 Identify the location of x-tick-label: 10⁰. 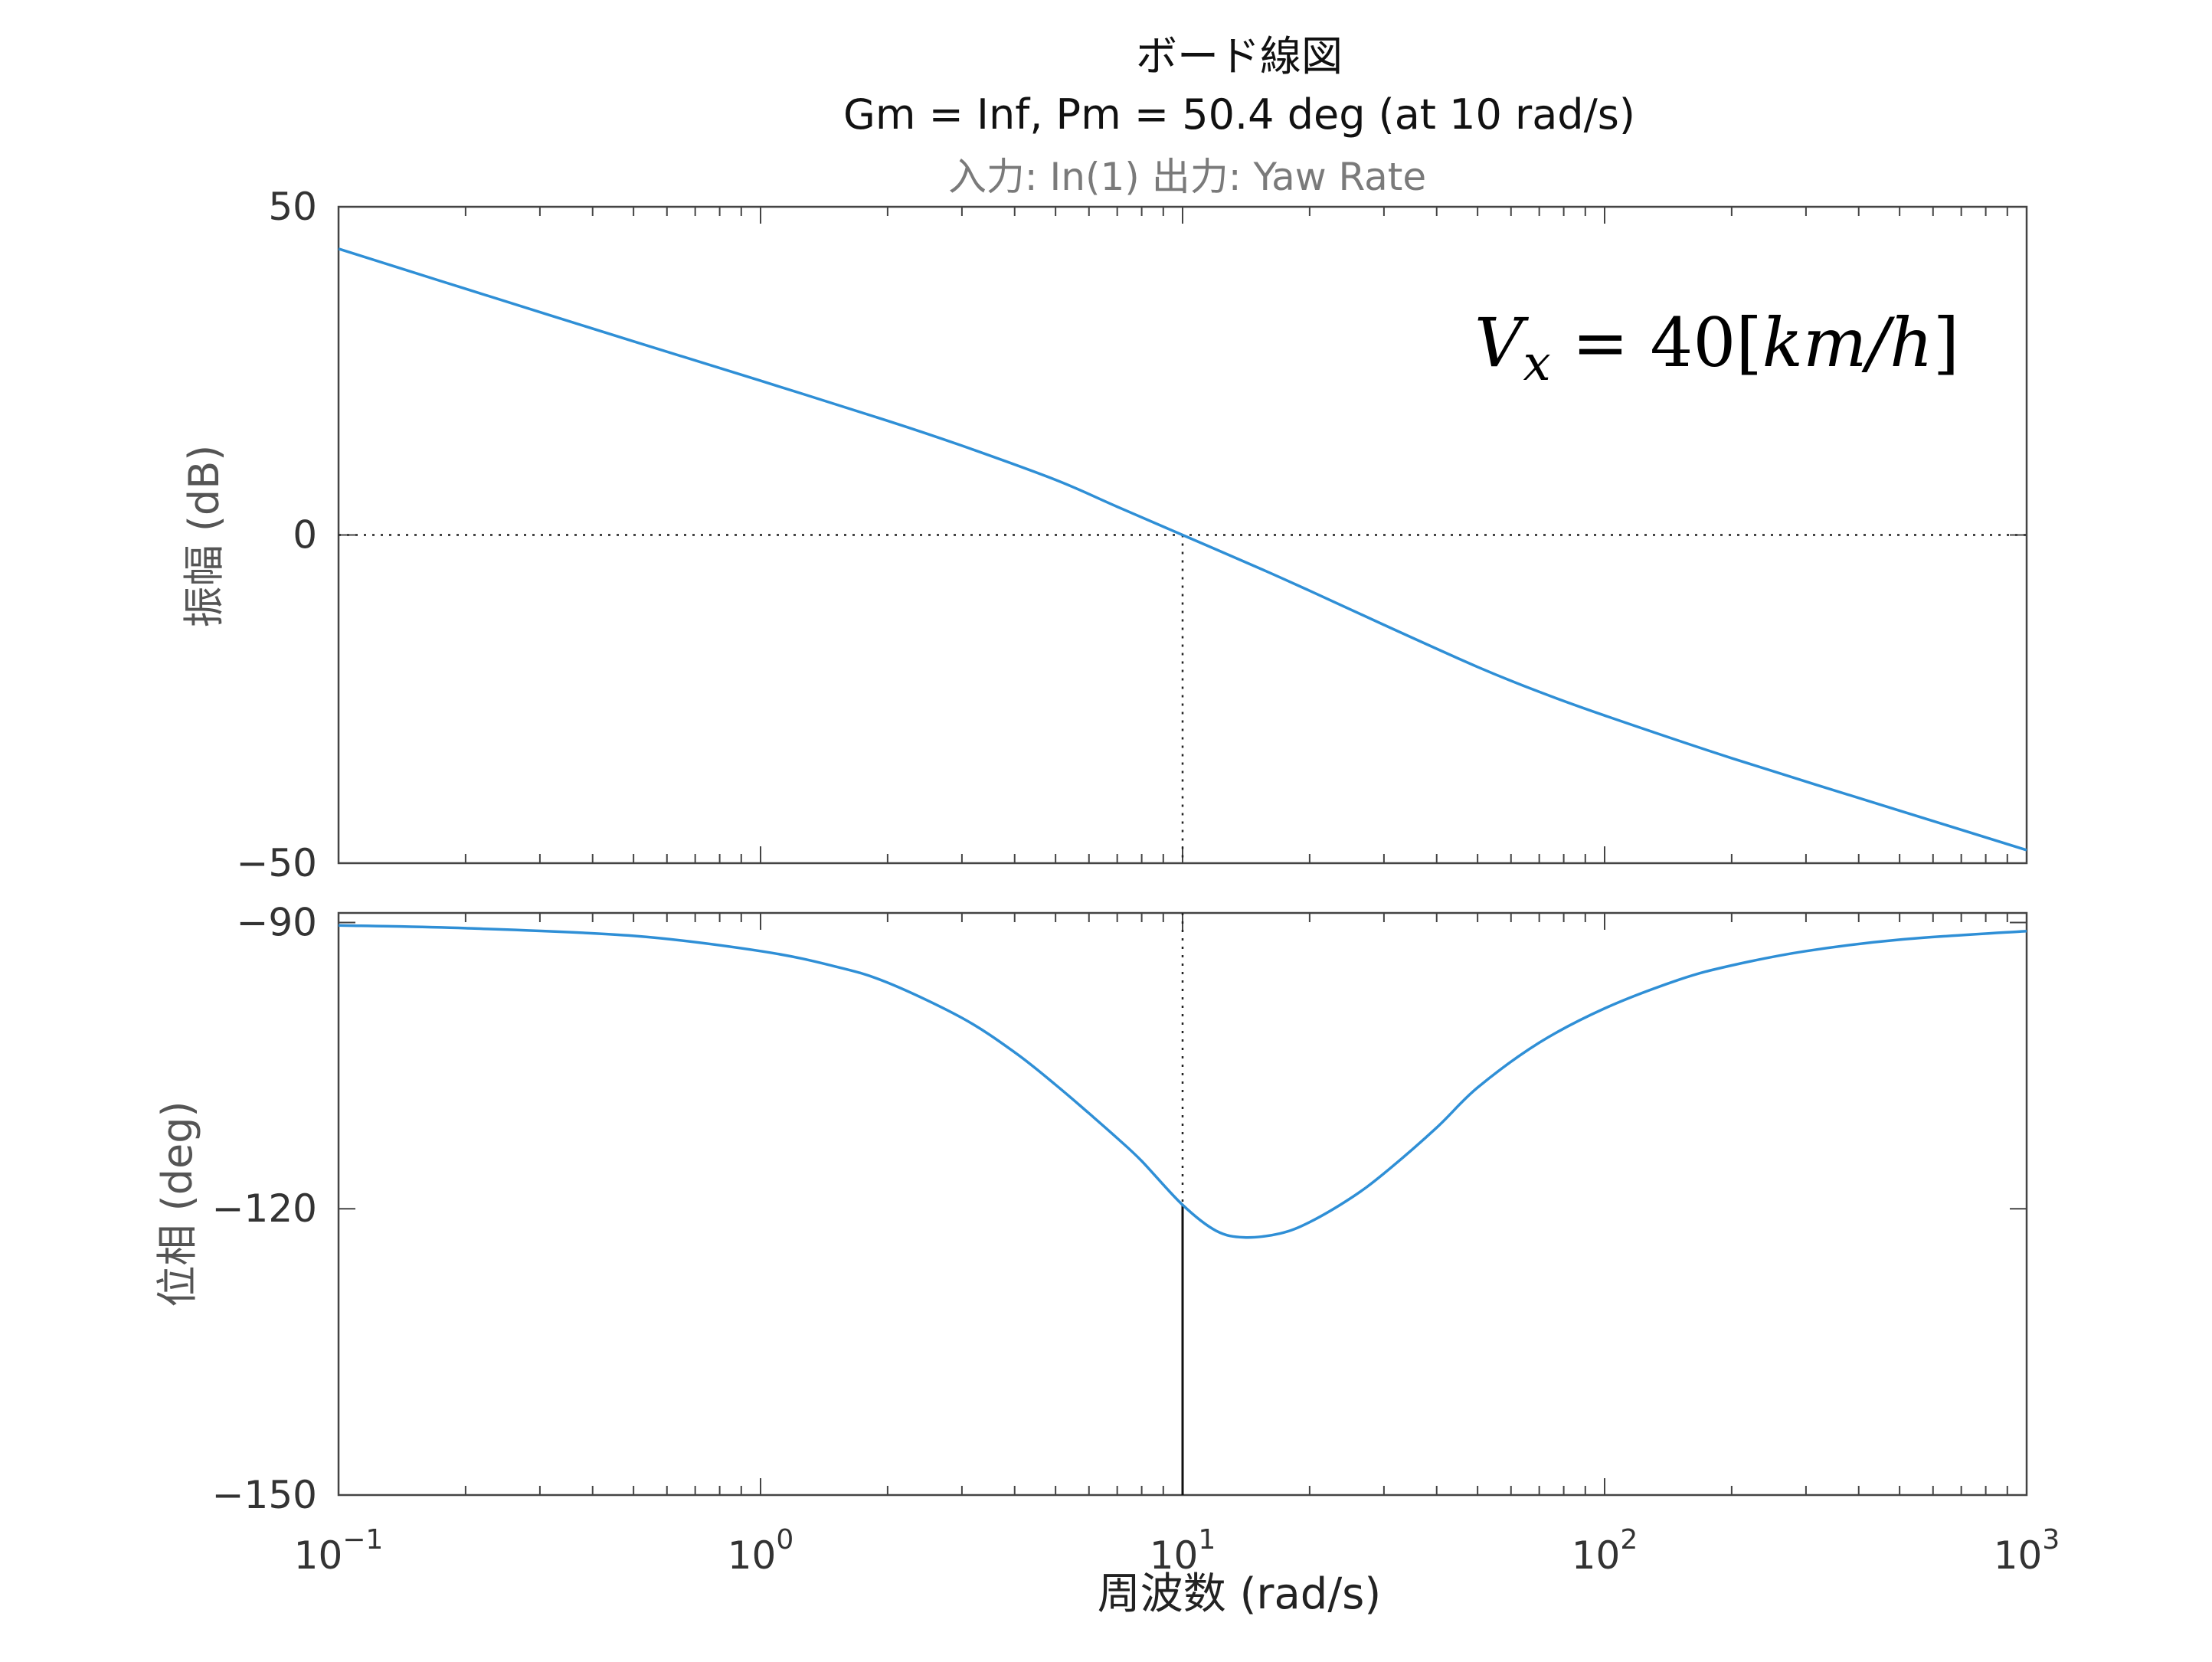
(761, 1551).